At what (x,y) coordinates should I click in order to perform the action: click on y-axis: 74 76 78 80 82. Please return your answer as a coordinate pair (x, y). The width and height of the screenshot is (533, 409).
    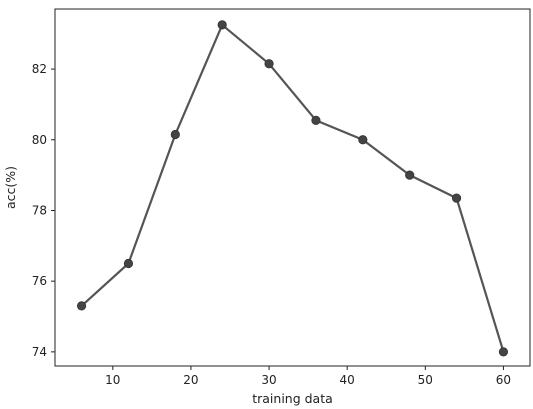
    Looking at the image, I should click on (43, 210).